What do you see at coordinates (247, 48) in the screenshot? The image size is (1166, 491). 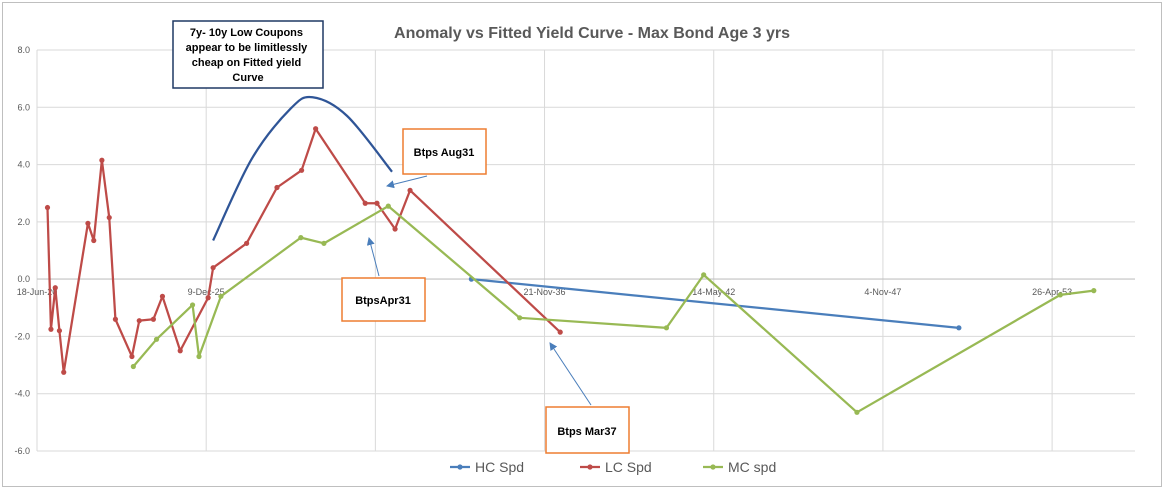 I see `annotation-line-2: appear to be limitlessly` at bounding box center [247, 48].